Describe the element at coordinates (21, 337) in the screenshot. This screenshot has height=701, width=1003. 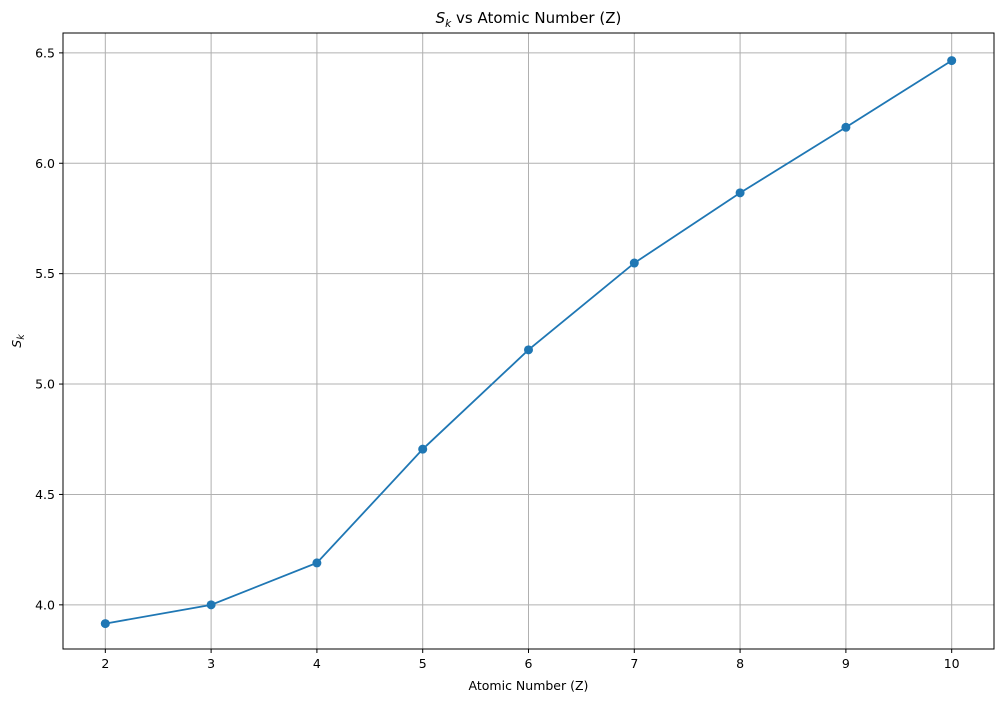
I see `y-axis-label-sub: k` at that location.